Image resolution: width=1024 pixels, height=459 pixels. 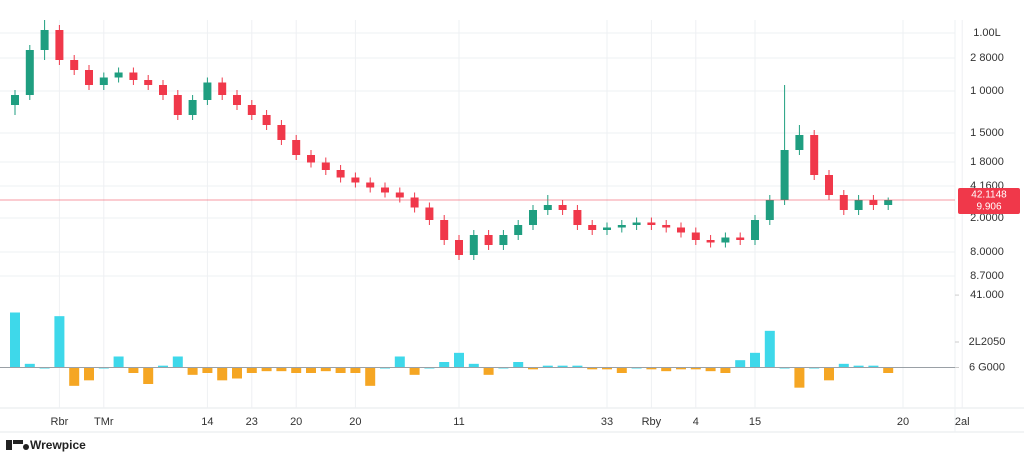 What do you see at coordinates (987, 218) in the screenshot?
I see `y-tick-label: 2.0000` at bounding box center [987, 218].